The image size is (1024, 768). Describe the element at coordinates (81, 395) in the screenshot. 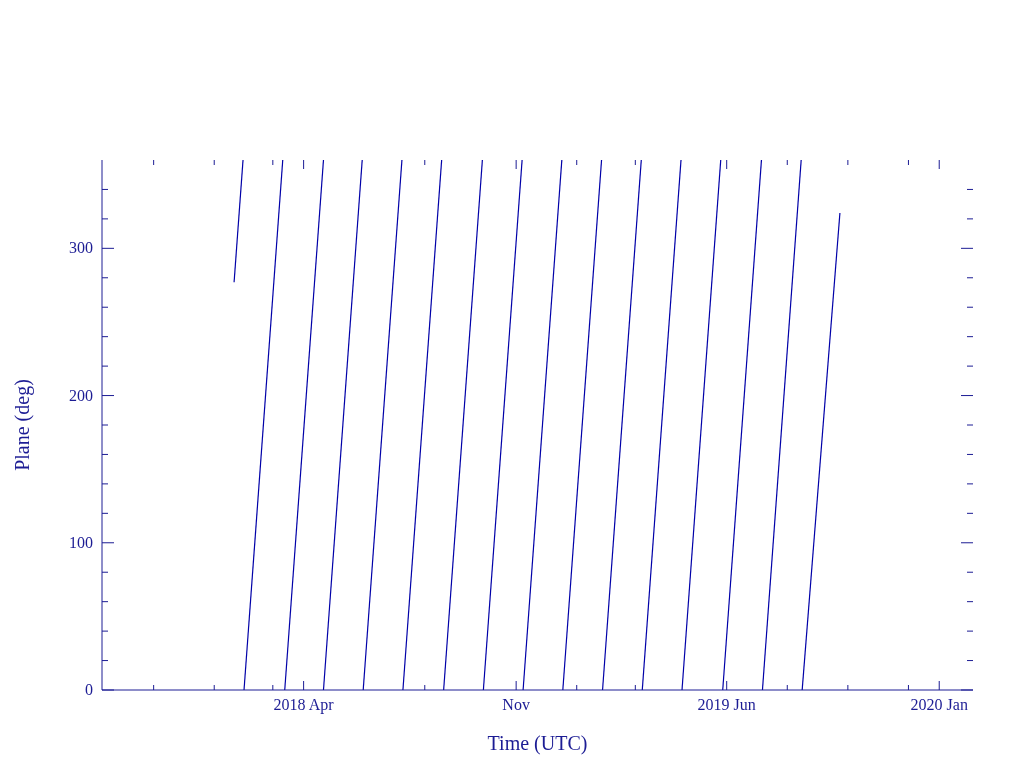

I see `y-tick-label: 200` at that location.